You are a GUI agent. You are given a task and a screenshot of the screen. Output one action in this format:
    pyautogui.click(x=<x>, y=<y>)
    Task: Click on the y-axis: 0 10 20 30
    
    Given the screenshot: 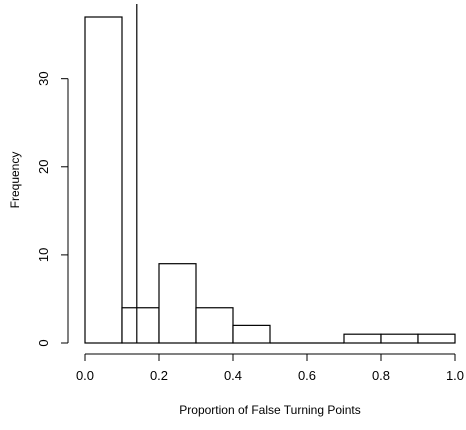 What is the action you would take?
    pyautogui.click(x=52, y=209)
    